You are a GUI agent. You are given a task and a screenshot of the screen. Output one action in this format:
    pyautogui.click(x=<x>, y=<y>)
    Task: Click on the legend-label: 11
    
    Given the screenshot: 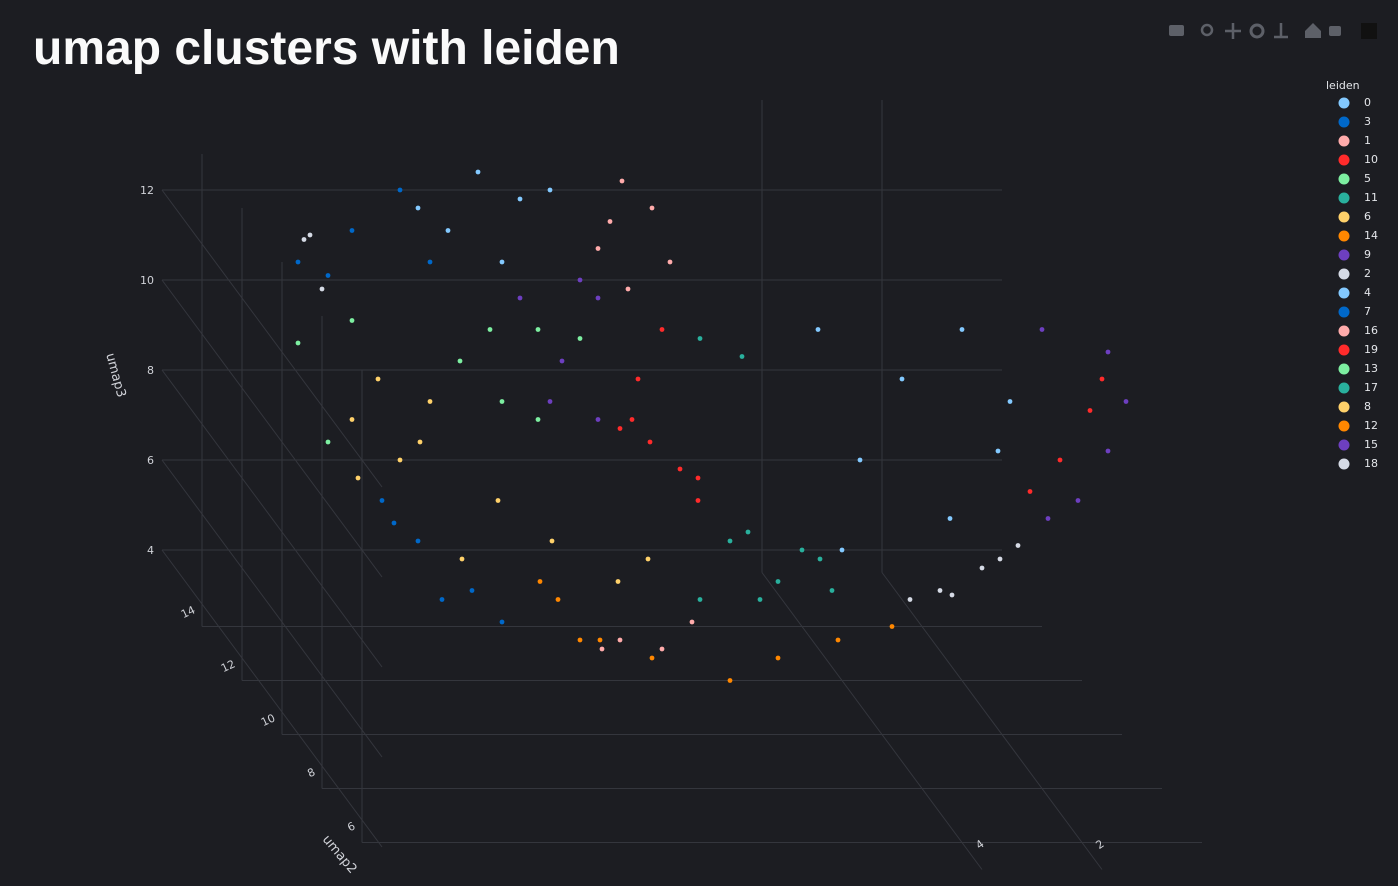 What is the action you would take?
    pyautogui.click(x=1371, y=197)
    